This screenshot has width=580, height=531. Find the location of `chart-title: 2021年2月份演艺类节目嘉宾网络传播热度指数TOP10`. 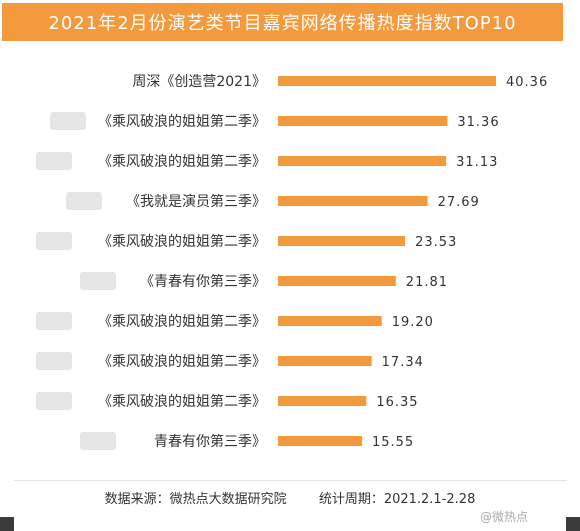

chart-title: 2021年2月份演艺类节目嘉宾网络传播热度指数TOP10 is located at coordinates (282, 22).